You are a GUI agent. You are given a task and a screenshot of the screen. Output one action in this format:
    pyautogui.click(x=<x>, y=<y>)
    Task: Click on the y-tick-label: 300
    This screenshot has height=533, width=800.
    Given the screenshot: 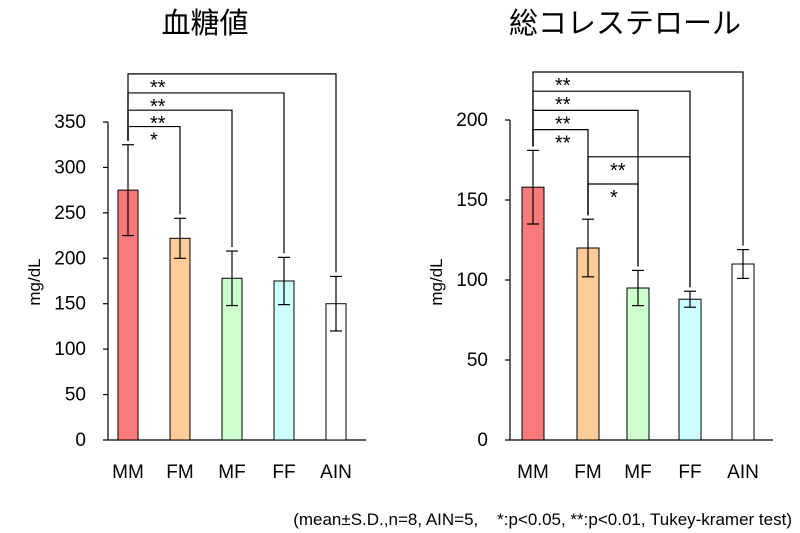 What is the action you would take?
    pyautogui.click(x=70, y=167)
    